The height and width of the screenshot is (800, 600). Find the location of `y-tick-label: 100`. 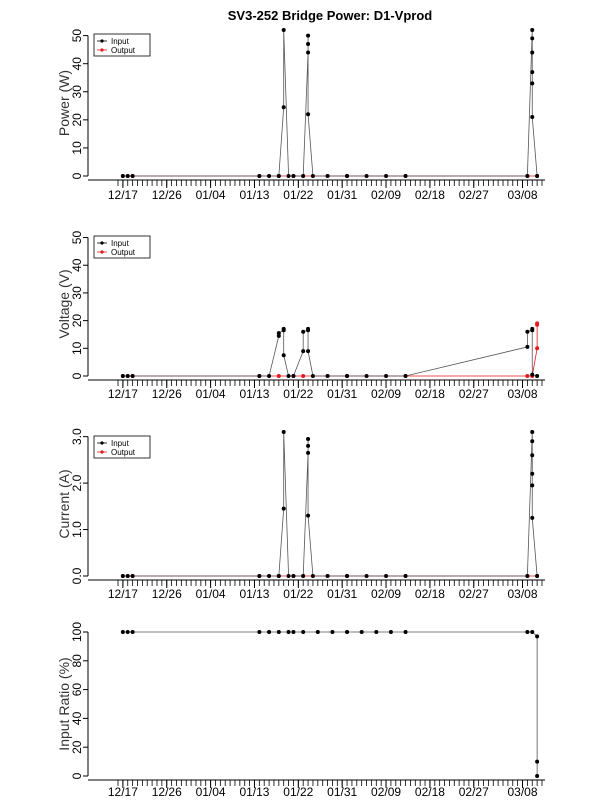

y-tick-label: 100 is located at coordinates (77, 632).